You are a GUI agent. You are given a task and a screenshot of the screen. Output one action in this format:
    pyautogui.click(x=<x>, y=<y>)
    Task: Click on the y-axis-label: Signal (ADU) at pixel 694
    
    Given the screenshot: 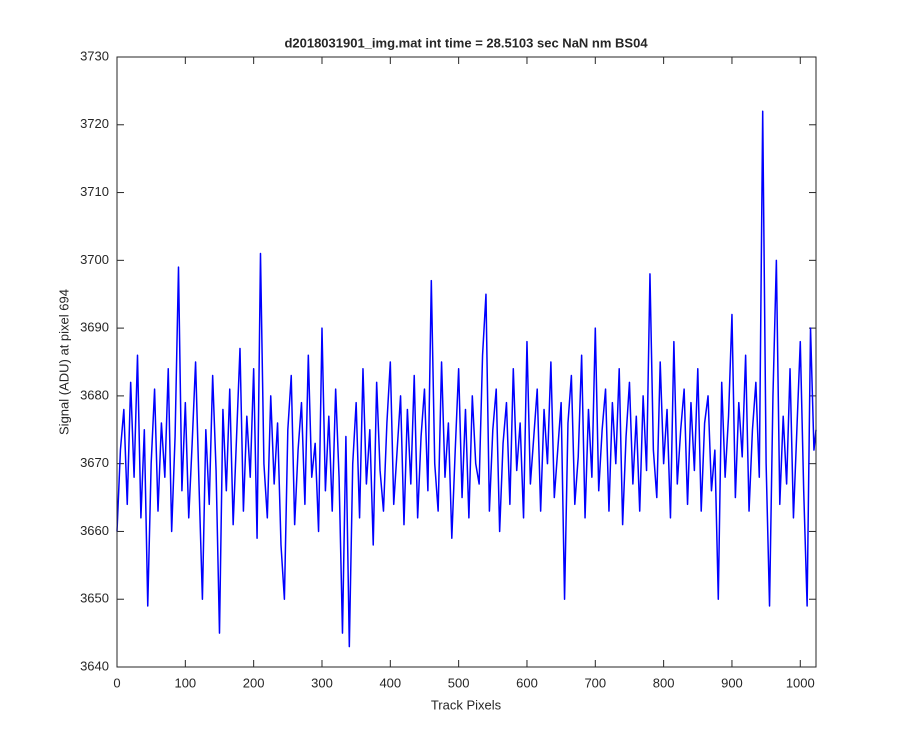 What is the action you would take?
    pyautogui.click(x=63, y=362)
    